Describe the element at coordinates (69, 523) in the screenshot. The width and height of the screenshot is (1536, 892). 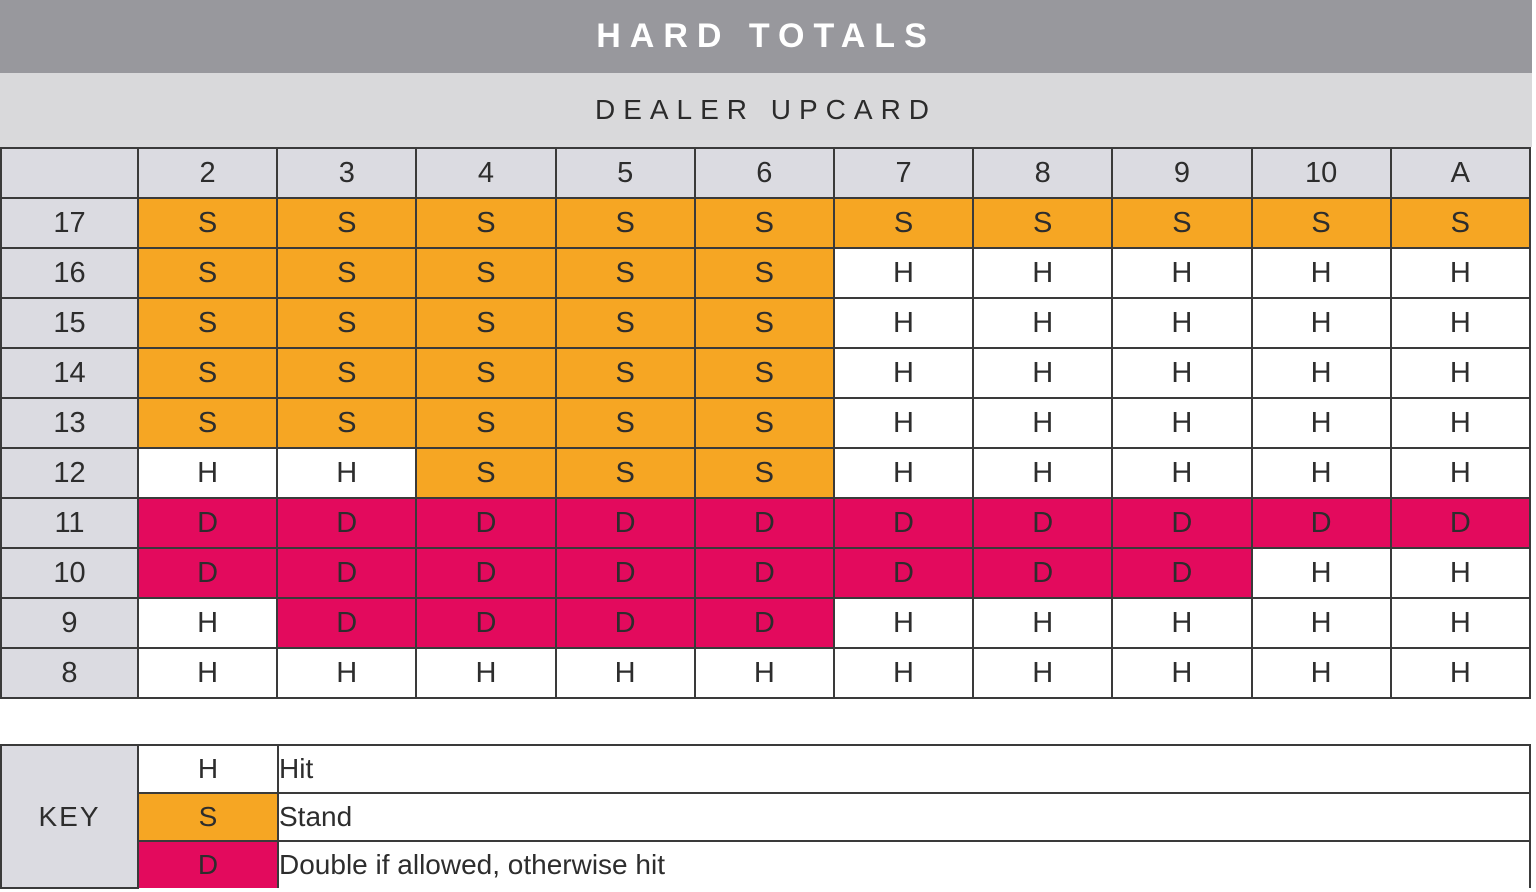
I see `row-header-11: 11` at that location.